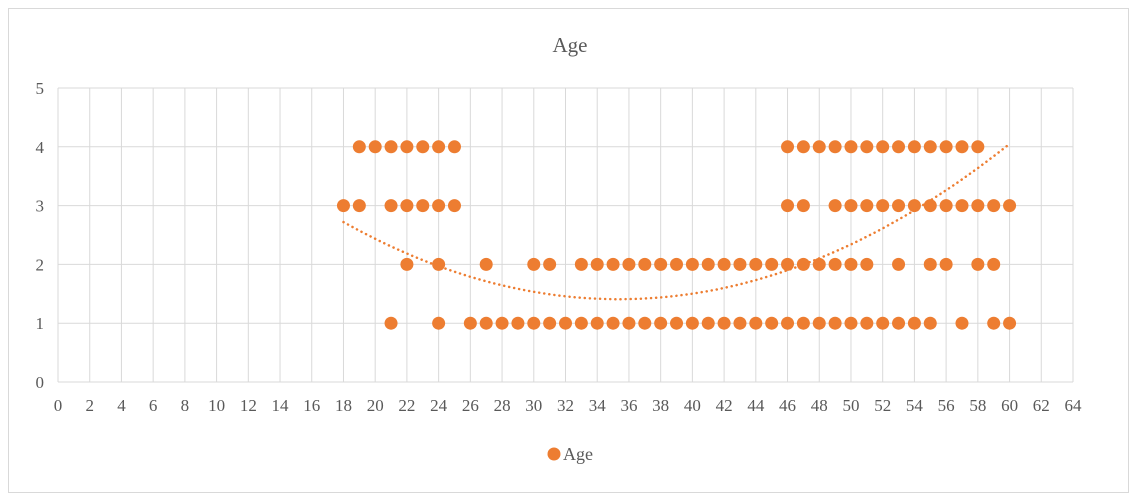 This screenshot has height=501, width=1137. Describe the element at coordinates (216, 405) in the screenshot. I see `x-tick-label: 10` at that location.